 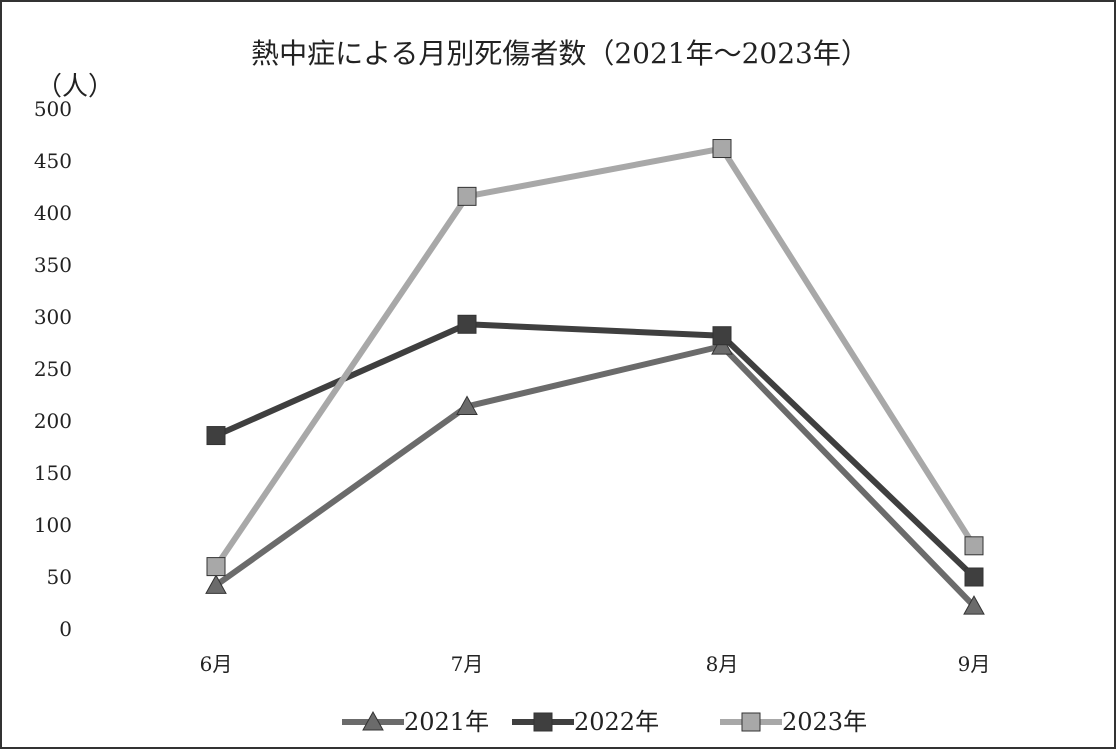 I want to click on legend-item: 2021年, so click(x=415, y=722).